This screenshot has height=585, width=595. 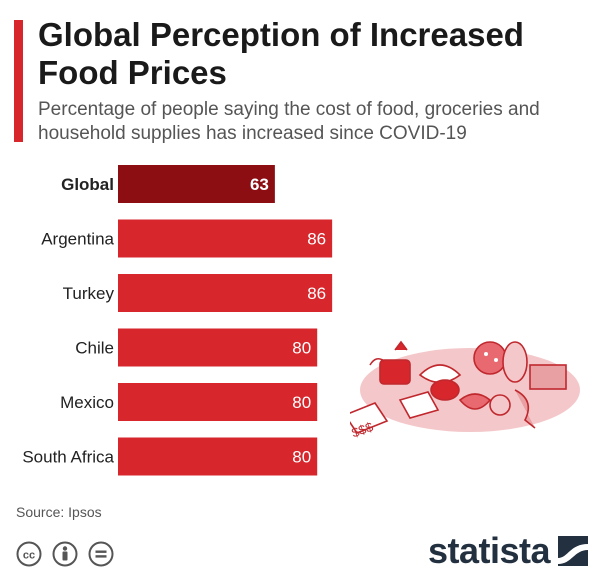 What do you see at coordinates (18, 81) in the screenshot?
I see `accent-bar` at bounding box center [18, 81].